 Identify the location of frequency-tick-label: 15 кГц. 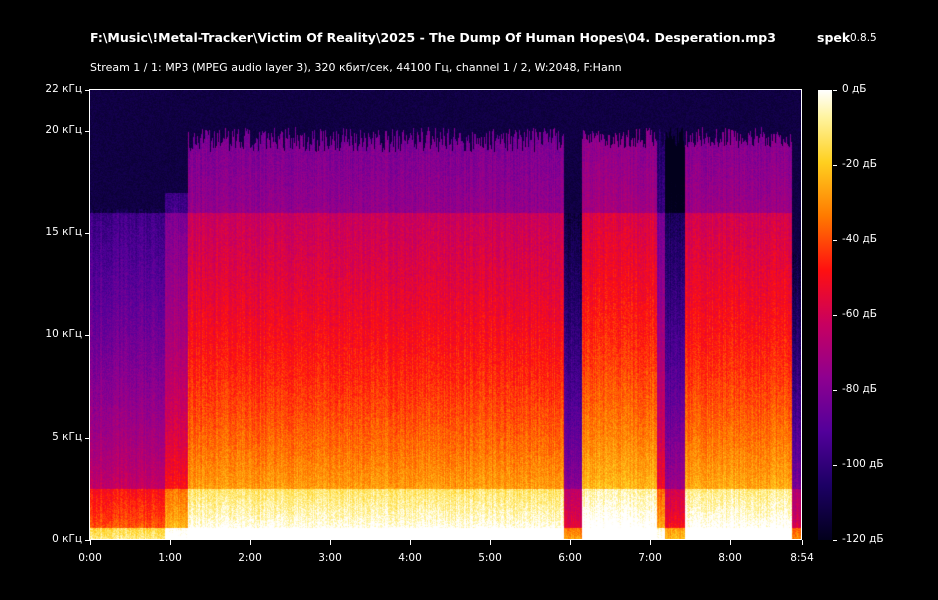
(63, 232).